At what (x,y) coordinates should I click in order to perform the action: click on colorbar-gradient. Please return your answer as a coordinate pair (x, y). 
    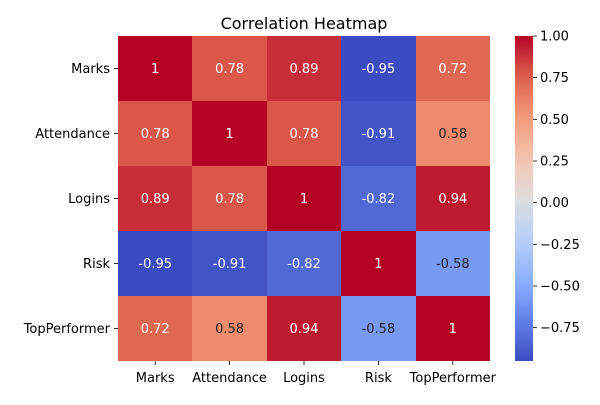
    Looking at the image, I should click on (524, 198).